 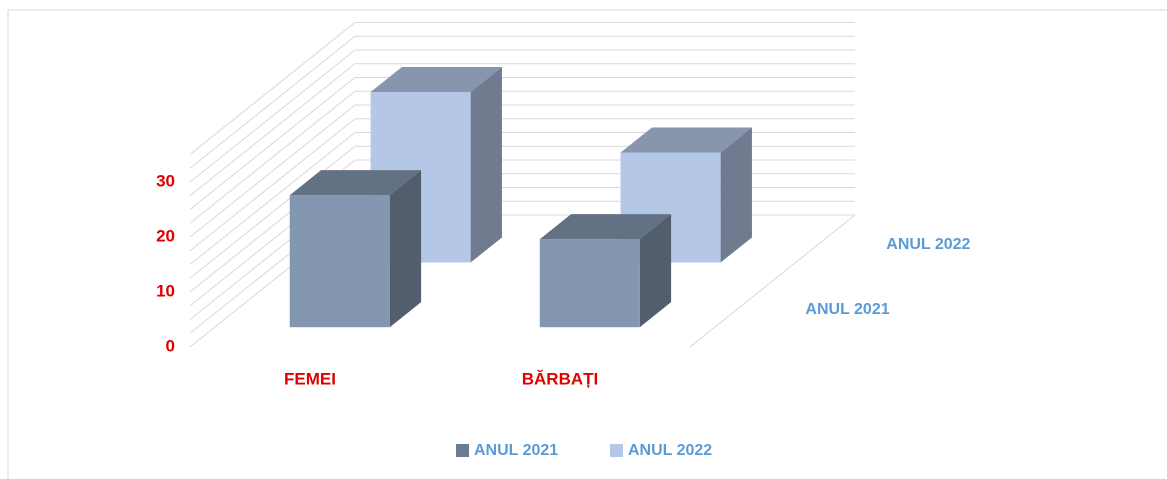 I want to click on y-tick-label: 10, so click(x=165, y=290).